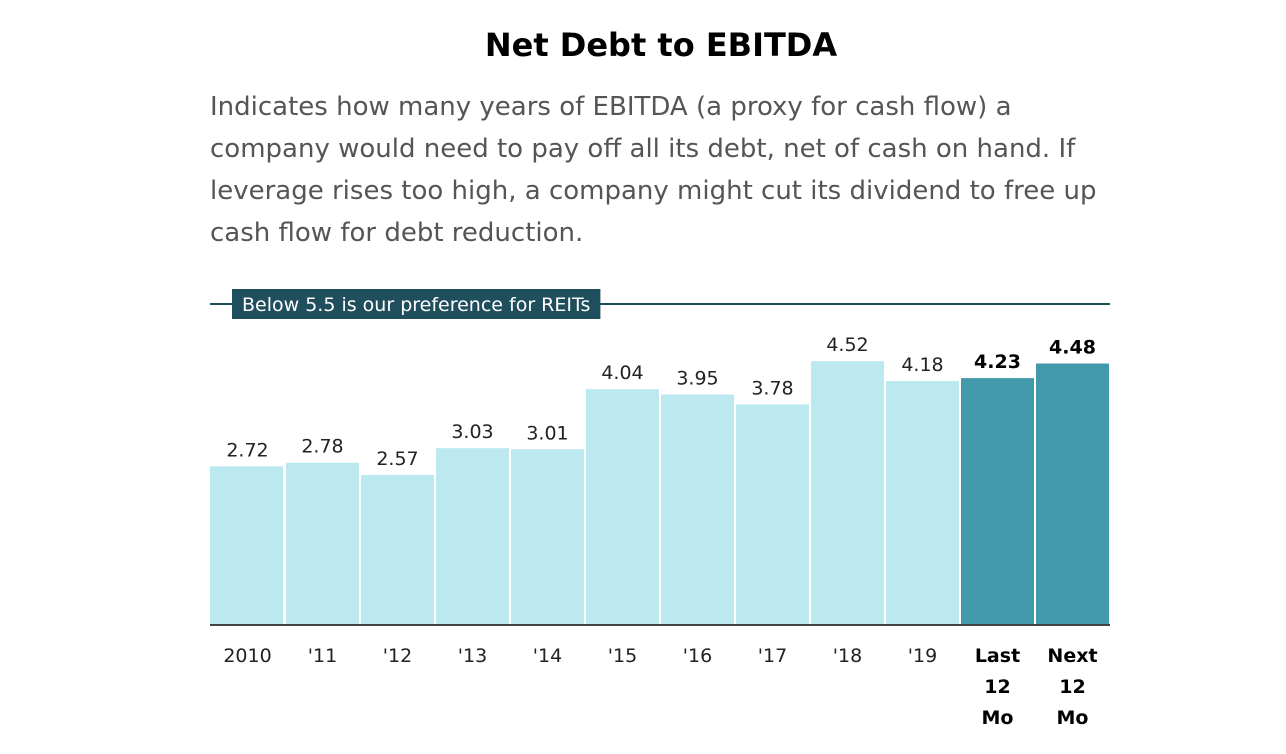  What do you see at coordinates (472, 432) in the screenshot?
I see `value-label-3: 3.03` at bounding box center [472, 432].